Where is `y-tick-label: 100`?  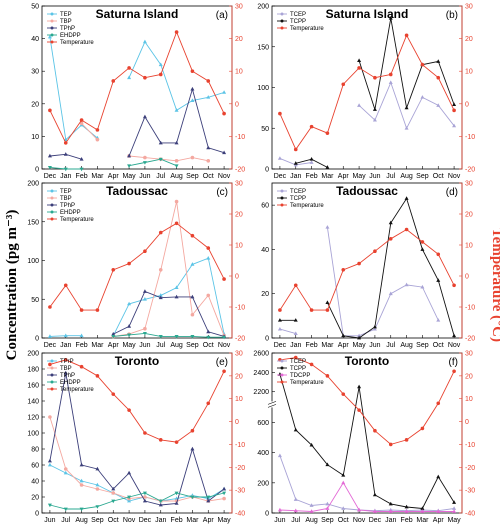
y-tick-label: 100 is located at coordinates (33, 261).